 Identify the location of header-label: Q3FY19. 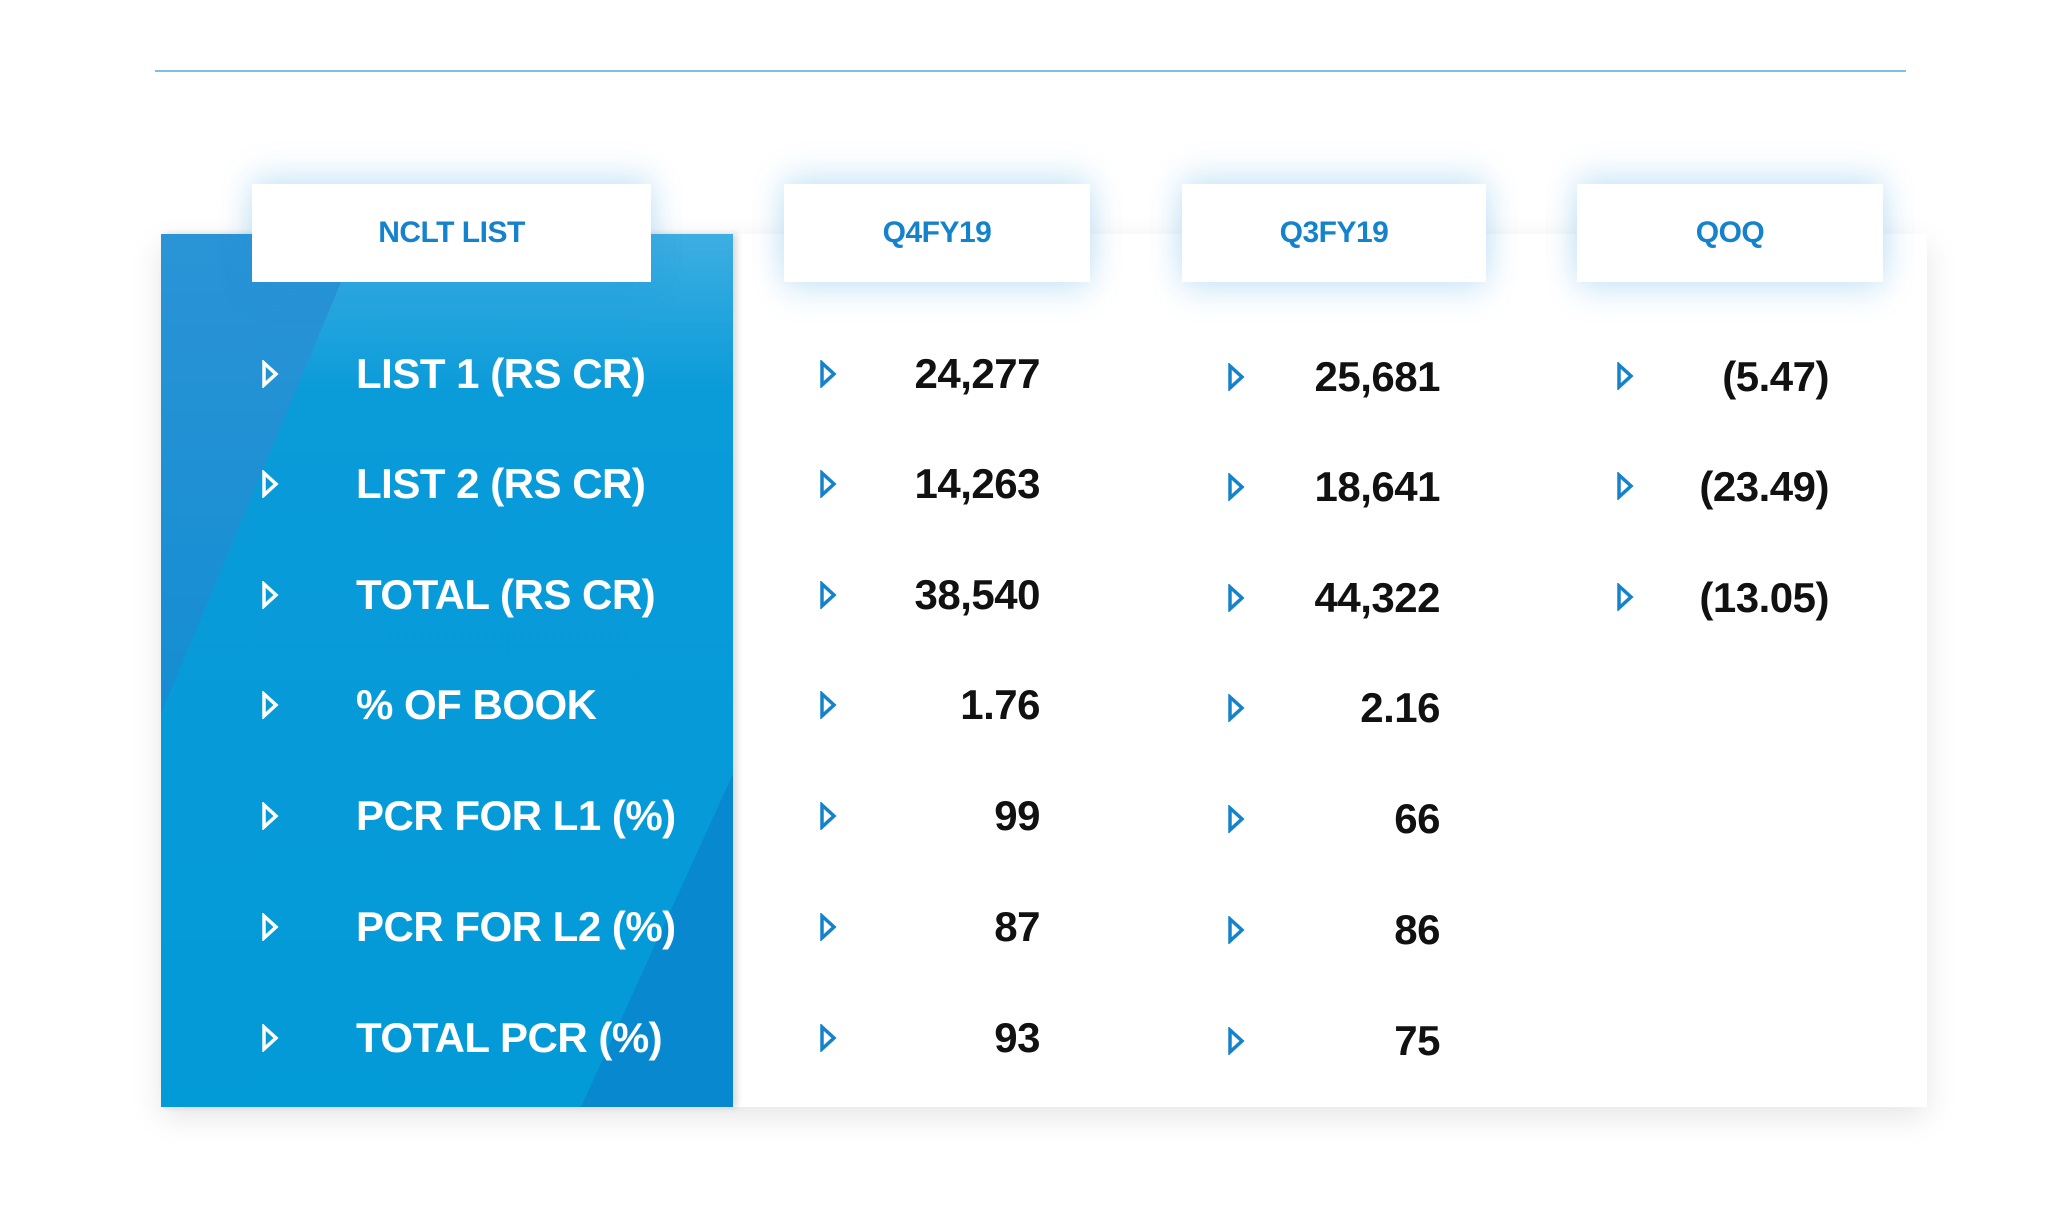
(1334, 232).